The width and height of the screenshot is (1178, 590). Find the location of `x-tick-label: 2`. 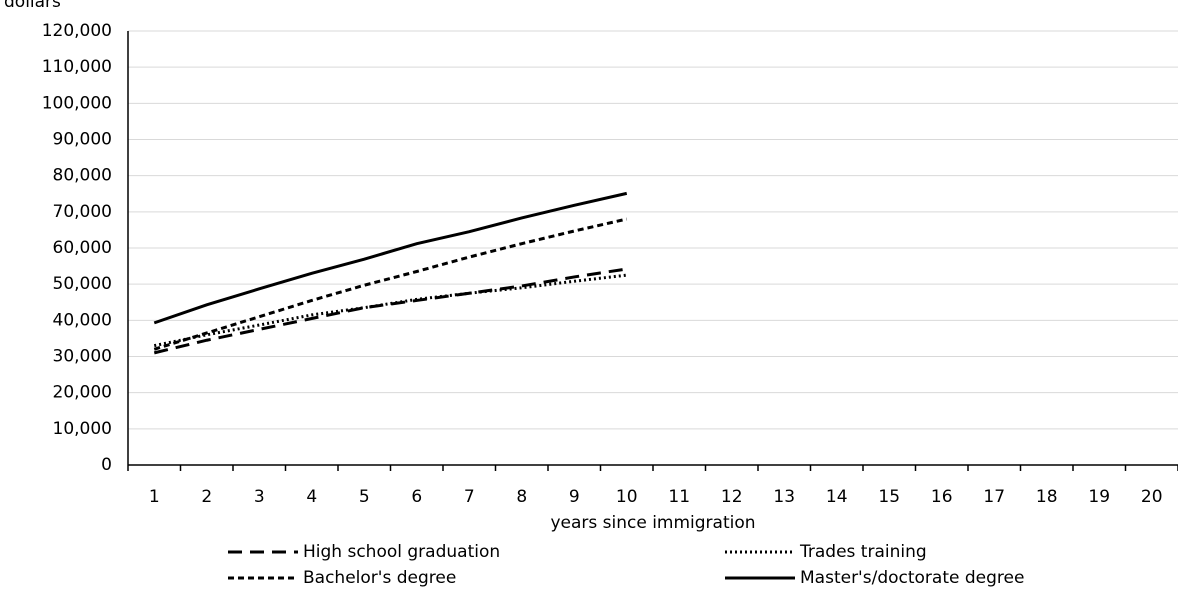

x-tick-label: 2 is located at coordinates (206, 497).